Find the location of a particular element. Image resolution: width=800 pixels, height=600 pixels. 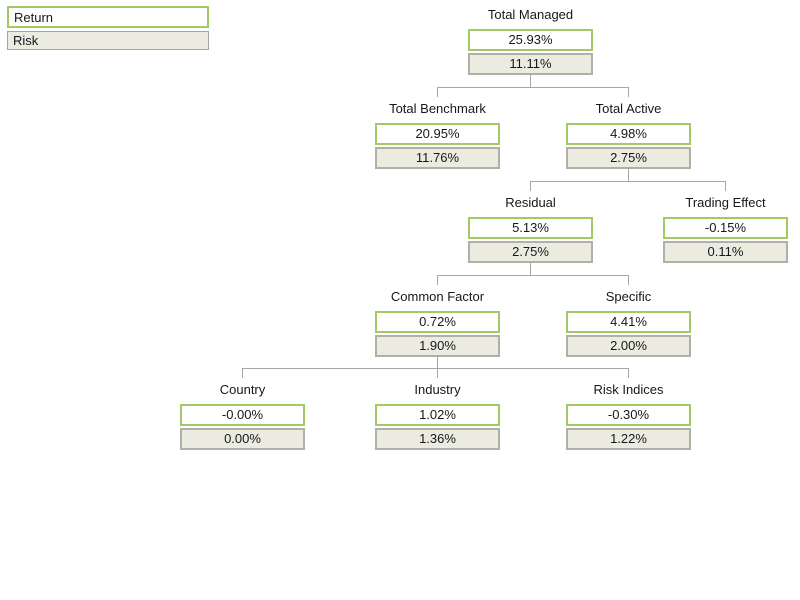

node-label: Total Benchmark is located at coordinates (437, 108).